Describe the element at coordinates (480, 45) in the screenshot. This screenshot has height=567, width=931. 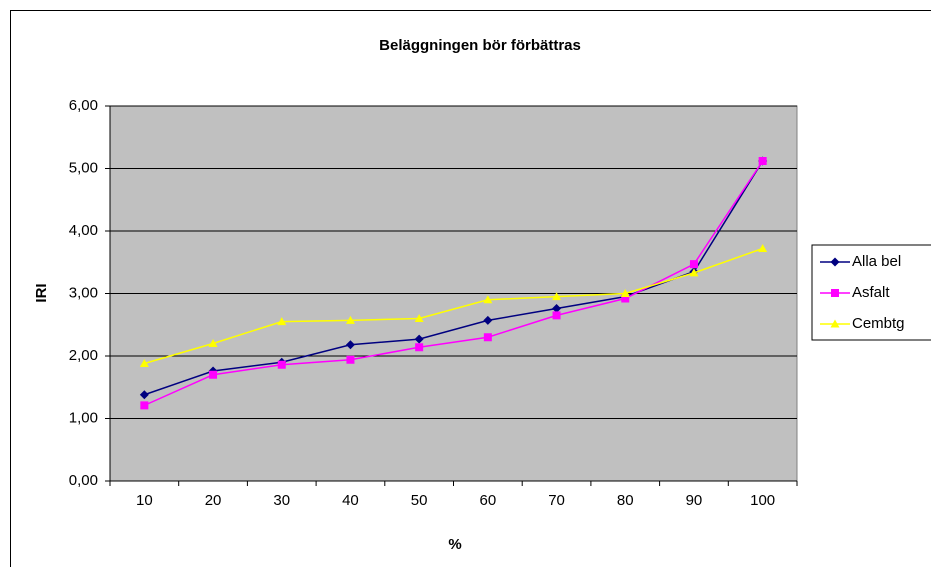
I see `chart-title: Beläggningen bör förbättras` at that location.